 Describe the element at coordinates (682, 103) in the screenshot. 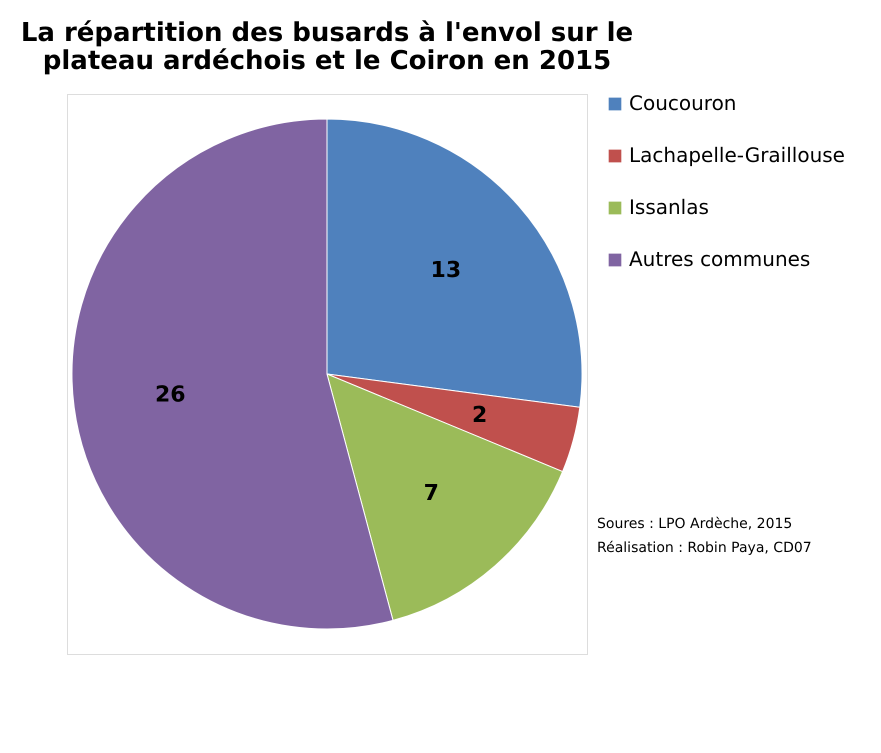

I see `legend-label: Coucouron` at that location.